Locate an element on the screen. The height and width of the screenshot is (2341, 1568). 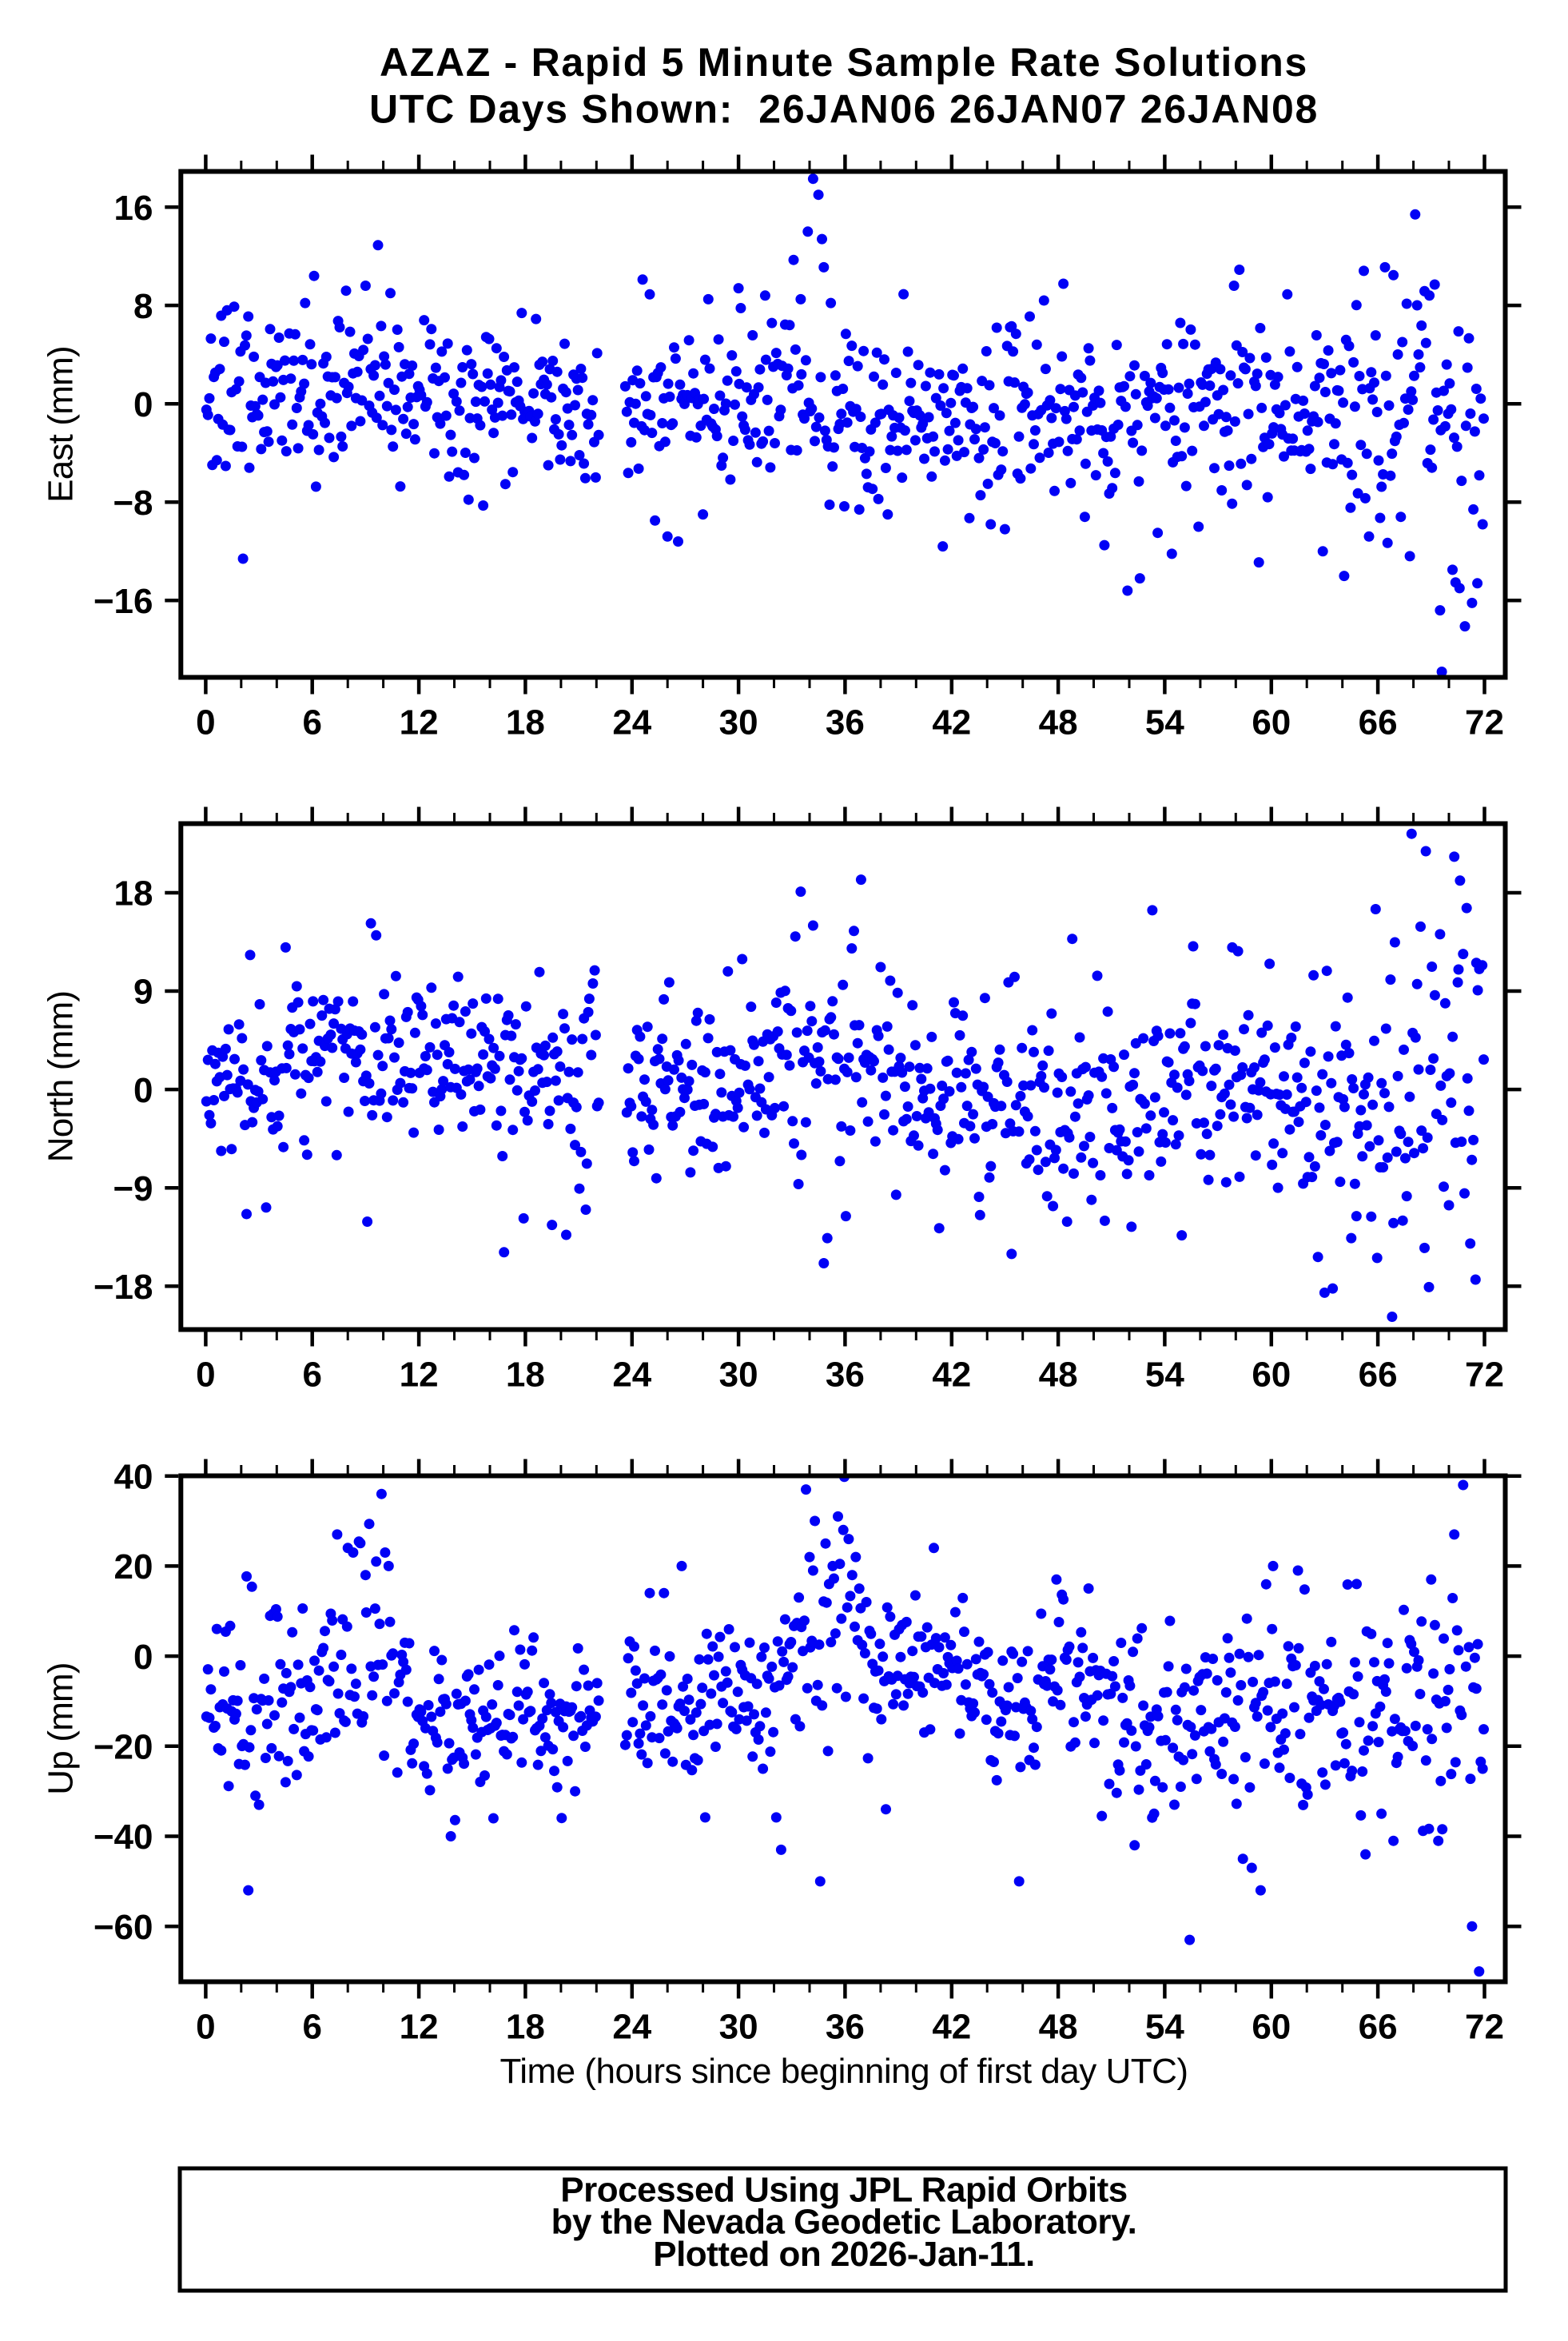
svg-text:UTC Days Shown: 26JAN06 26JAN: UTC Days Shown: 26JAN06 26JAN07 26JAN08 is located at coordinates (844, 110).